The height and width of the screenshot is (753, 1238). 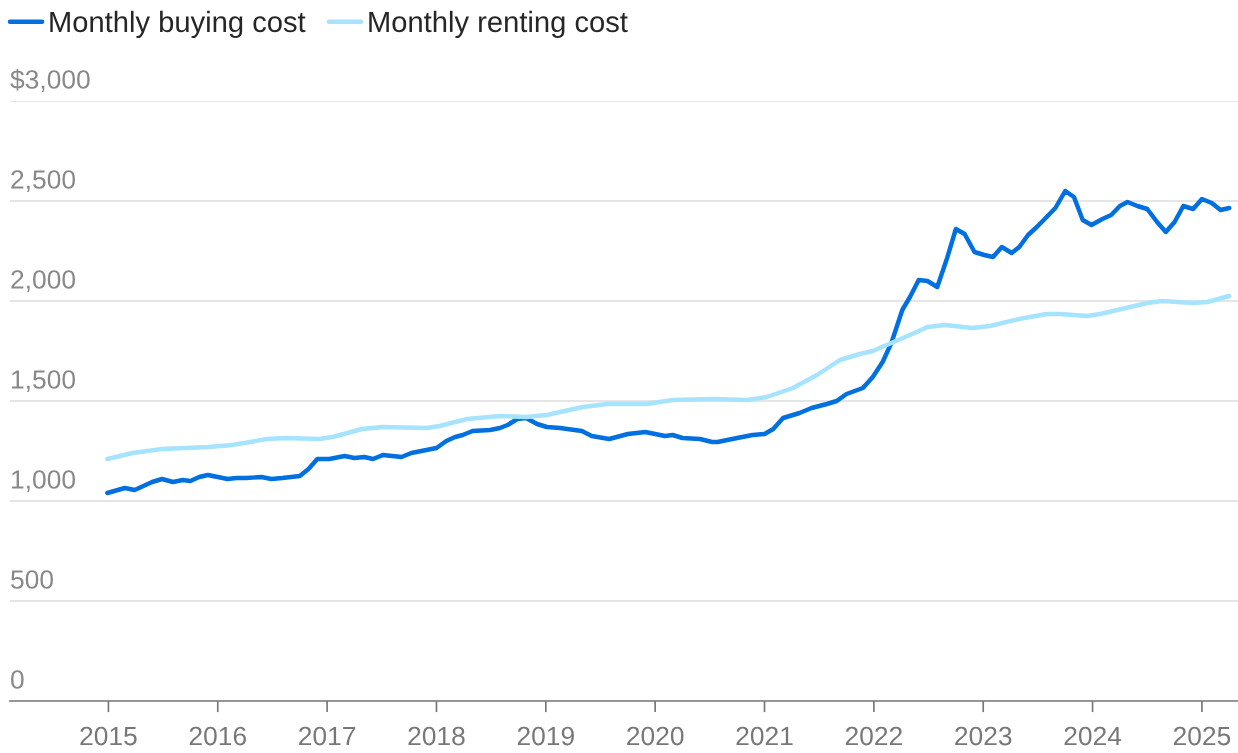 What do you see at coordinates (873, 736) in the screenshot?
I see `x-tick-label: 2022` at bounding box center [873, 736].